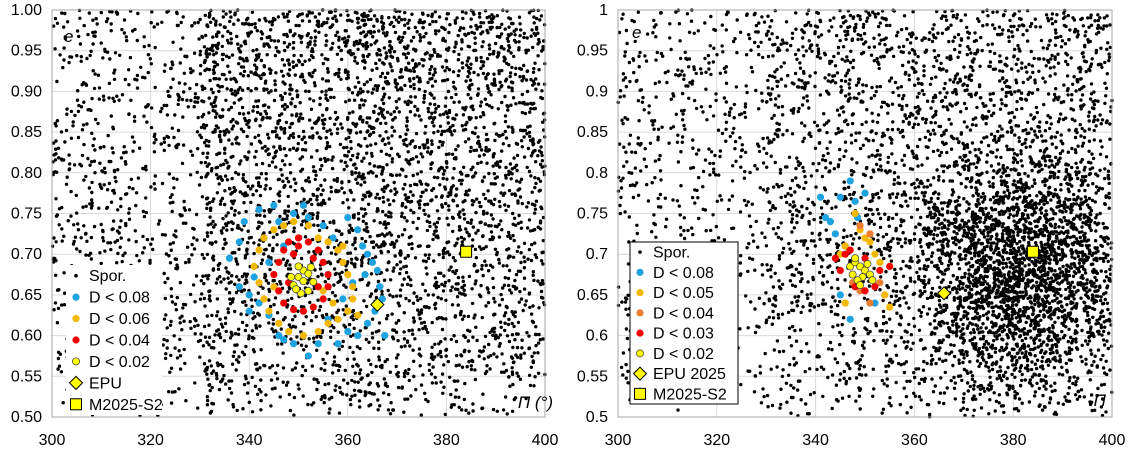 The height and width of the screenshot is (454, 1134). I want to click on y-tick-label: 1.00, so click(26, 10).